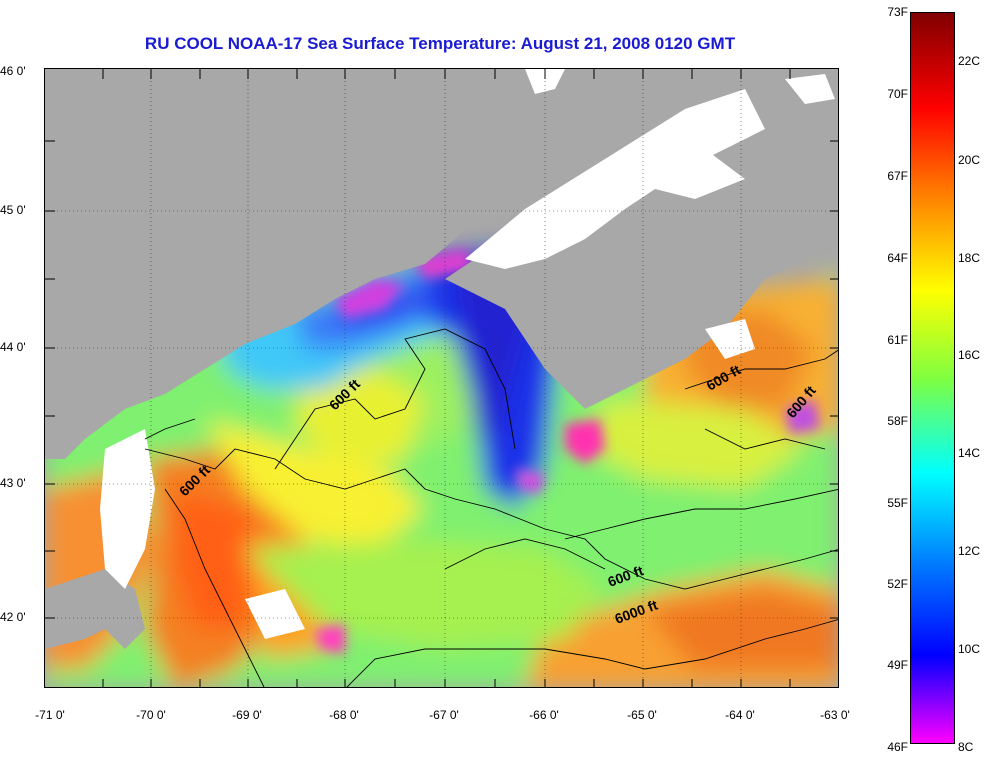 The height and width of the screenshot is (761, 984). I want to click on lon-label-66: -66 0', so click(544, 715).